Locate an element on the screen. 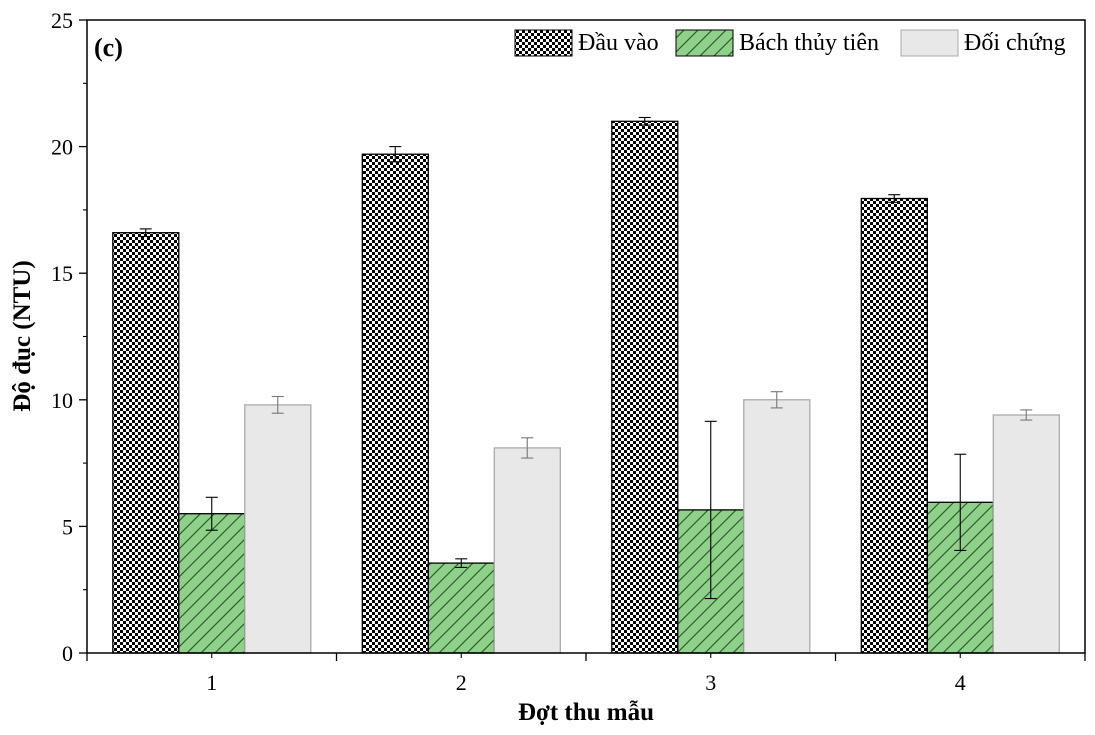  y-tick-label: 25 is located at coordinates (62, 20).